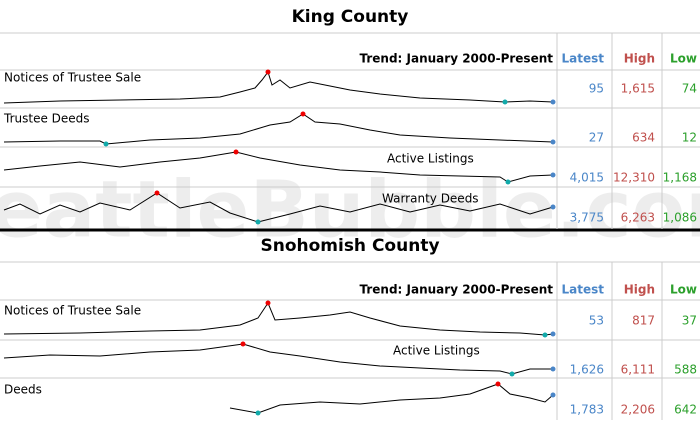  What do you see at coordinates (349, 246) in the screenshot?
I see `section-title: Snohomish County` at bounding box center [349, 246].